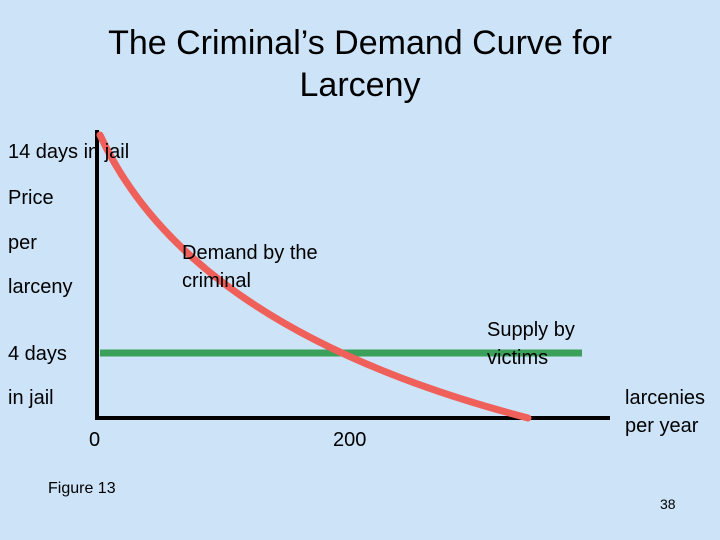 The image size is (720, 540). Describe the element at coordinates (350, 440) in the screenshot. I see `x-marker: 200` at that location.